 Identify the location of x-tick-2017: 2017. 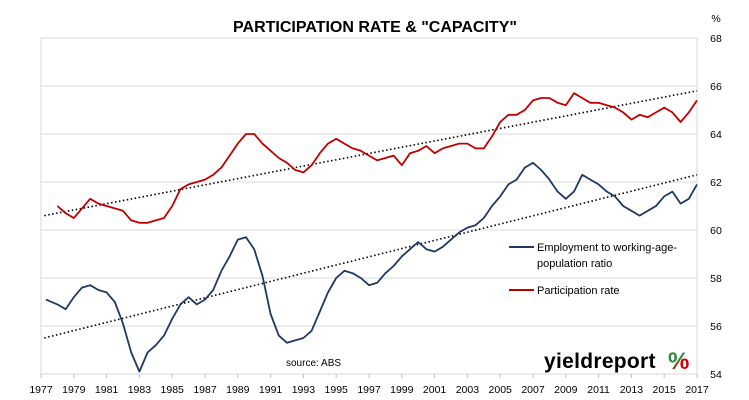
(697, 390).